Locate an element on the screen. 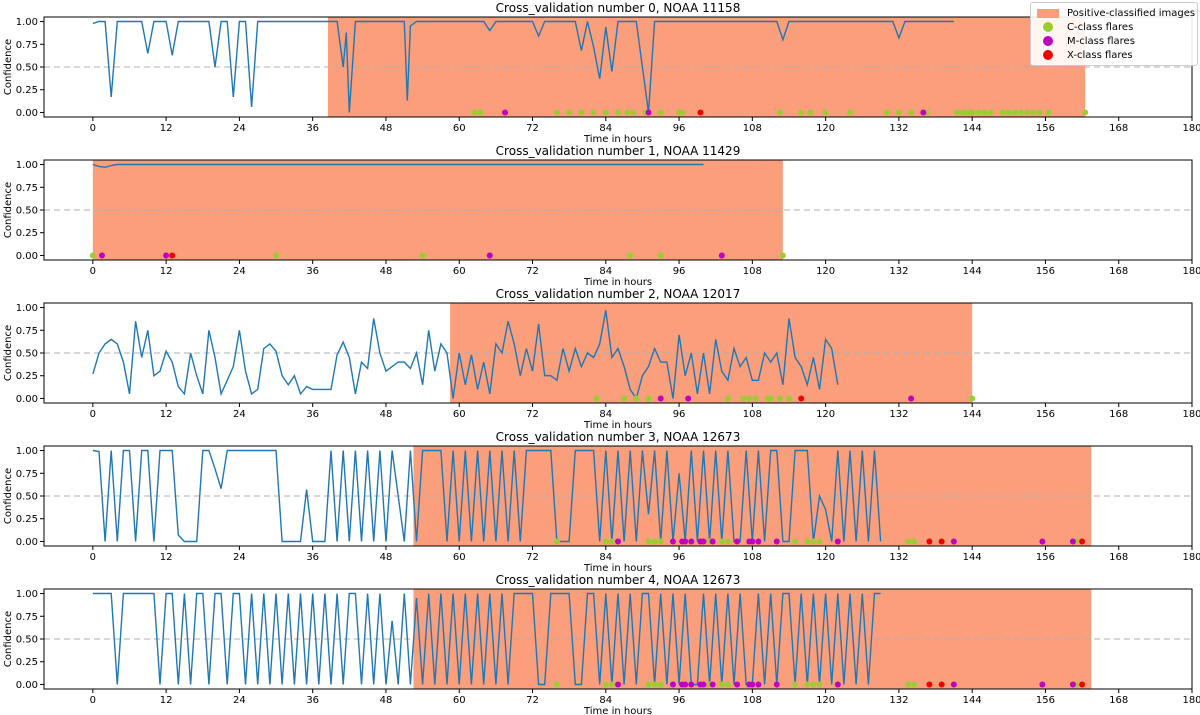 This screenshot has width=1200, height=715. y-tick-label: 0.25 is located at coordinates (27, 90).